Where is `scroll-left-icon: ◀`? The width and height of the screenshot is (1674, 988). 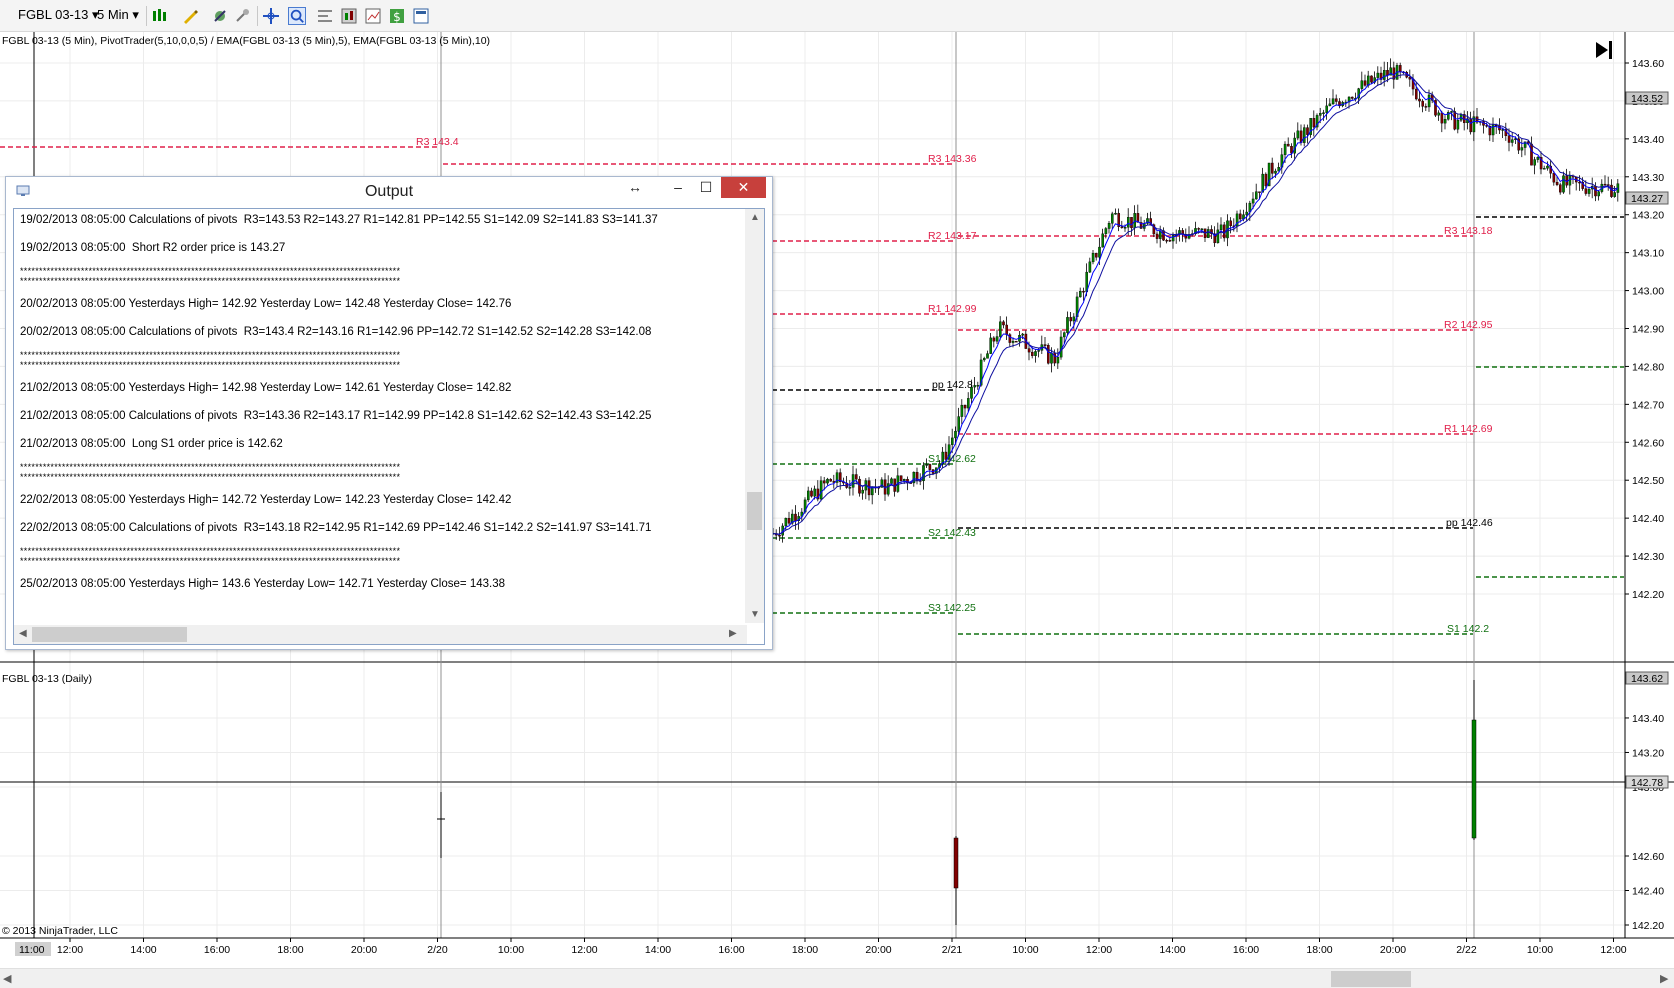
scroll-left-icon: ◀ is located at coordinates (23, 633).